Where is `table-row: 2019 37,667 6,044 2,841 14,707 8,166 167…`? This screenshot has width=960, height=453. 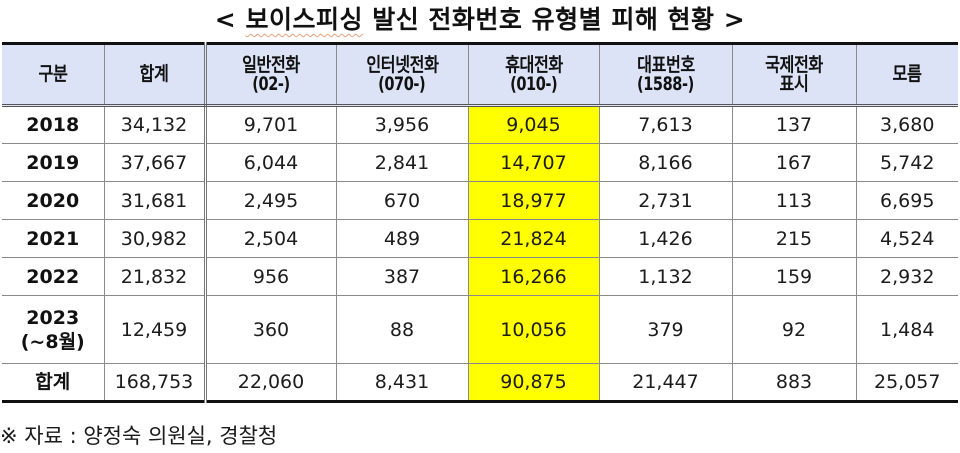 table-row: 2019 37,667 6,044 2,841 14,707 8,166 167… is located at coordinates (480, 162).